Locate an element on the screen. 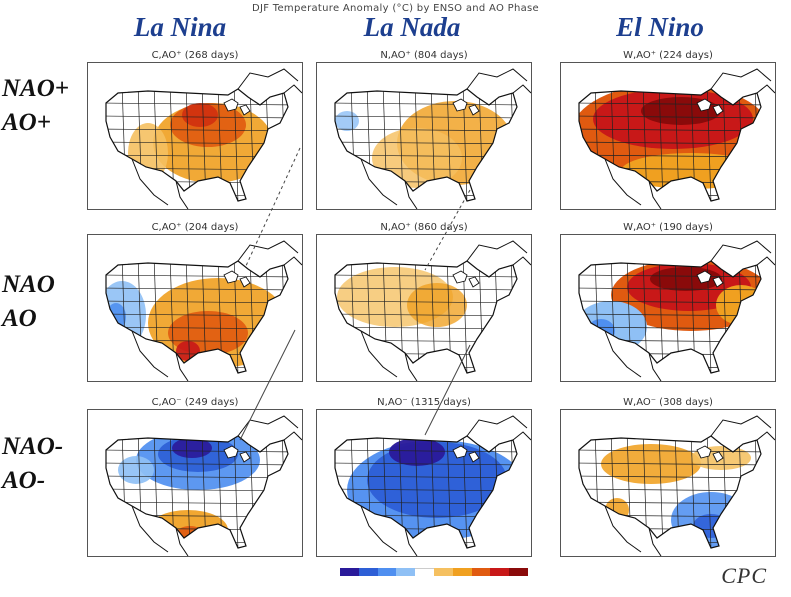 Image resolution: width=791 pixels, height=597 pixels. column-header-la-nada: La Nada is located at coordinates (412, 27).